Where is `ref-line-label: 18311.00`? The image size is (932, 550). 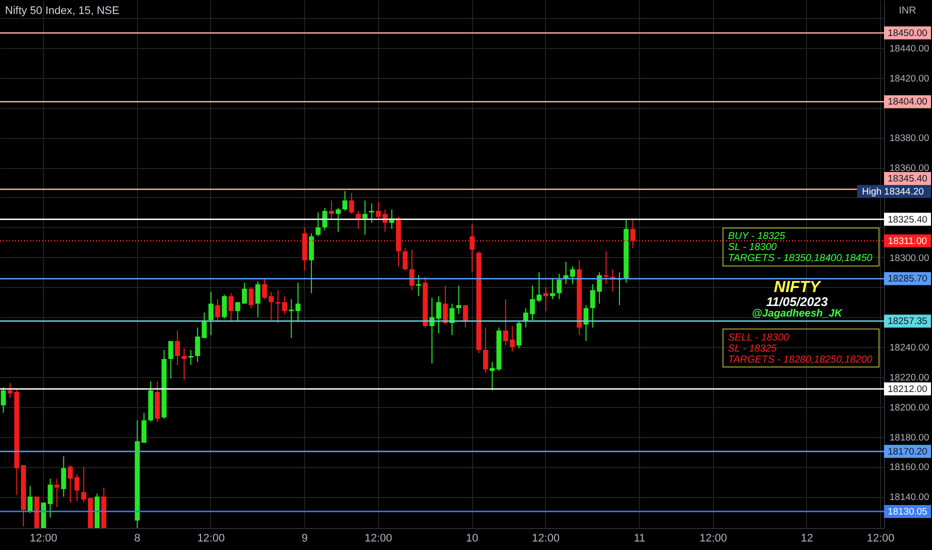 ref-line-label: 18311.00 is located at coordinates (907, 241).